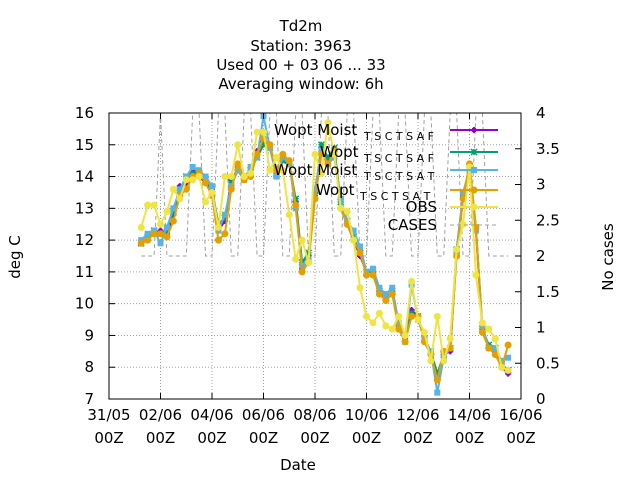 The height and width of the screenshot is (480, 640). Describe the element at coordinates (398, 158) in the screenshot. I see `legend-sublabel: T S C T S A F` at that location.